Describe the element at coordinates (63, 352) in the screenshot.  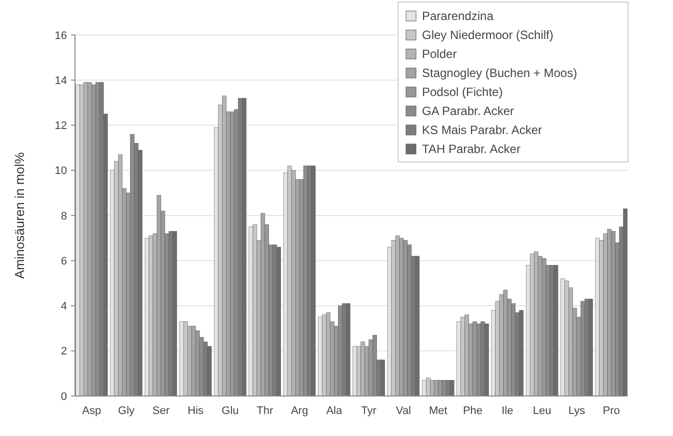
I see `y-tick-label: 2` at that location.